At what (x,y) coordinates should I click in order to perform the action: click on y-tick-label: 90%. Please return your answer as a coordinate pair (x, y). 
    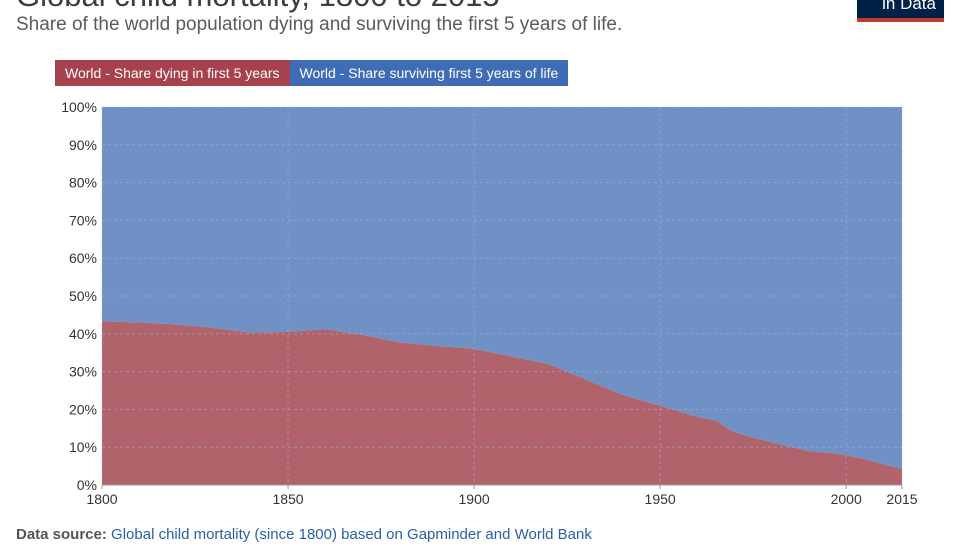
    Looking at the image, I should click on (83, 145).